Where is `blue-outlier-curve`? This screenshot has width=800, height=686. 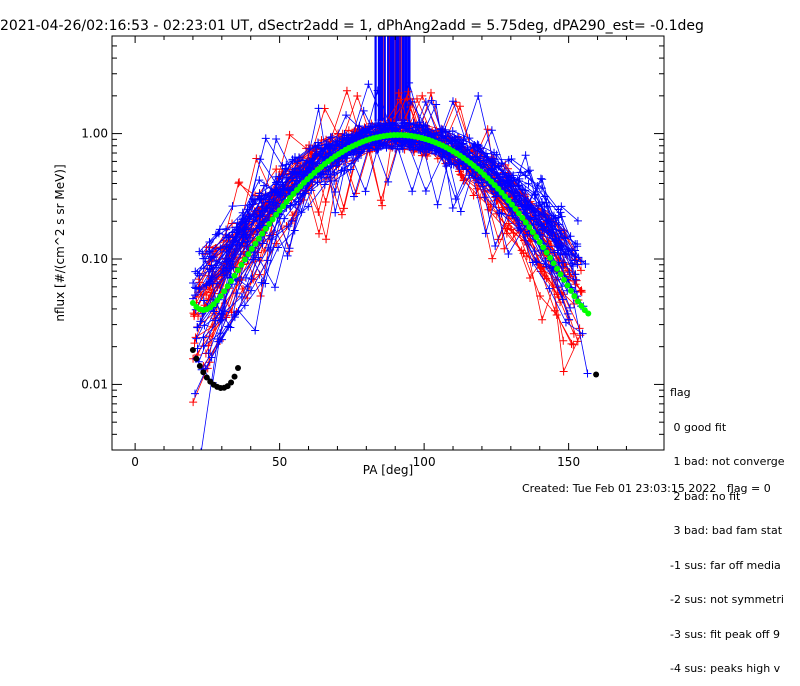
blue-outlier-curve is located at coordinates (229, 272).